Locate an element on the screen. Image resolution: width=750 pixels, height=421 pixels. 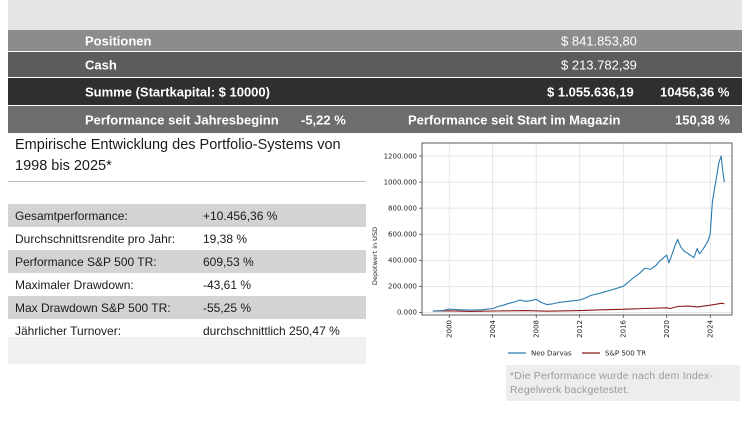
top-strip is located at coordinates (375, 15).